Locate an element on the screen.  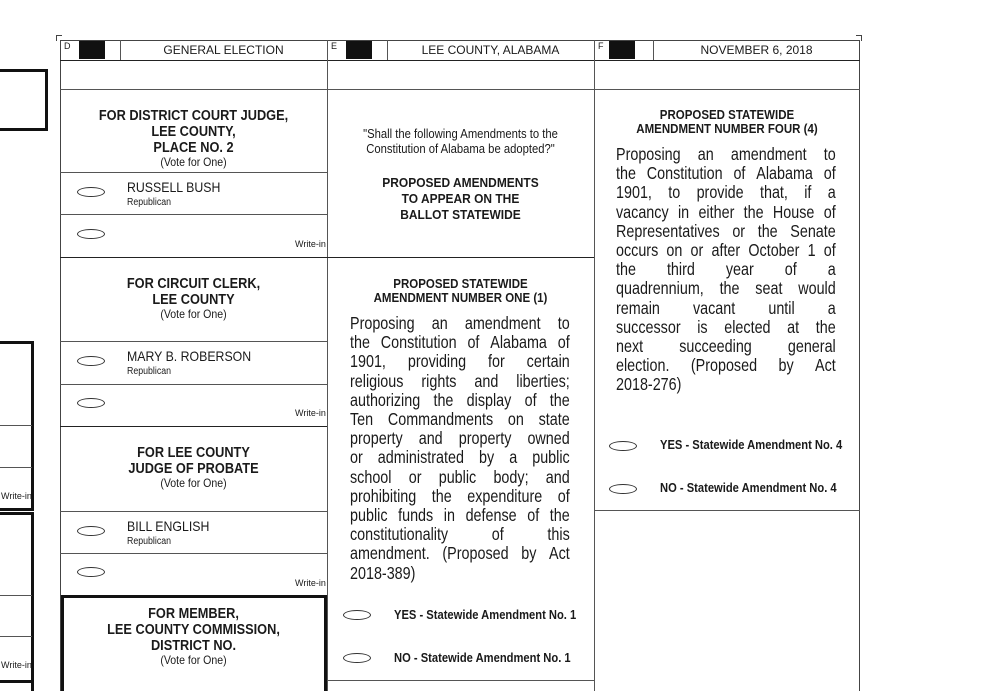
text-line: property and property owned is located at coordinates (460, 438).